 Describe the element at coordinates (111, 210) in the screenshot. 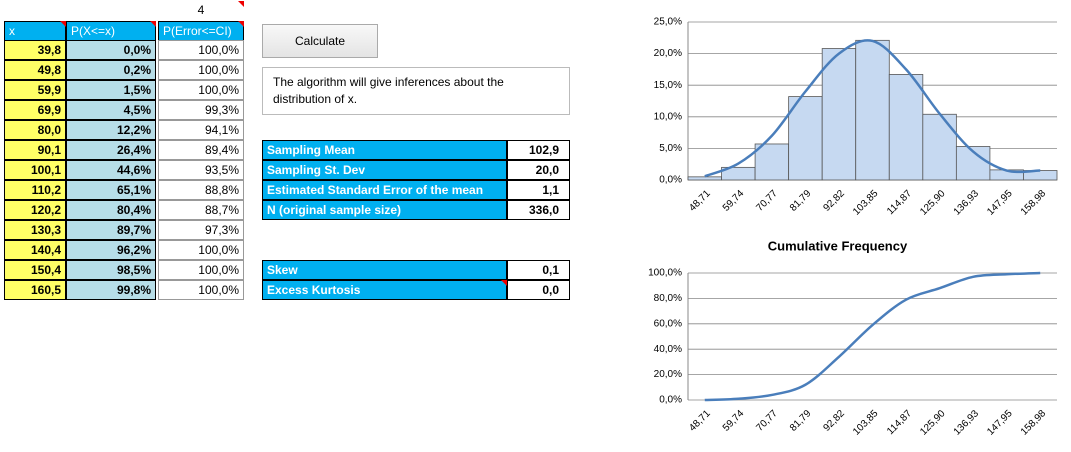

I see `table-cell: 80,4%` at that location.